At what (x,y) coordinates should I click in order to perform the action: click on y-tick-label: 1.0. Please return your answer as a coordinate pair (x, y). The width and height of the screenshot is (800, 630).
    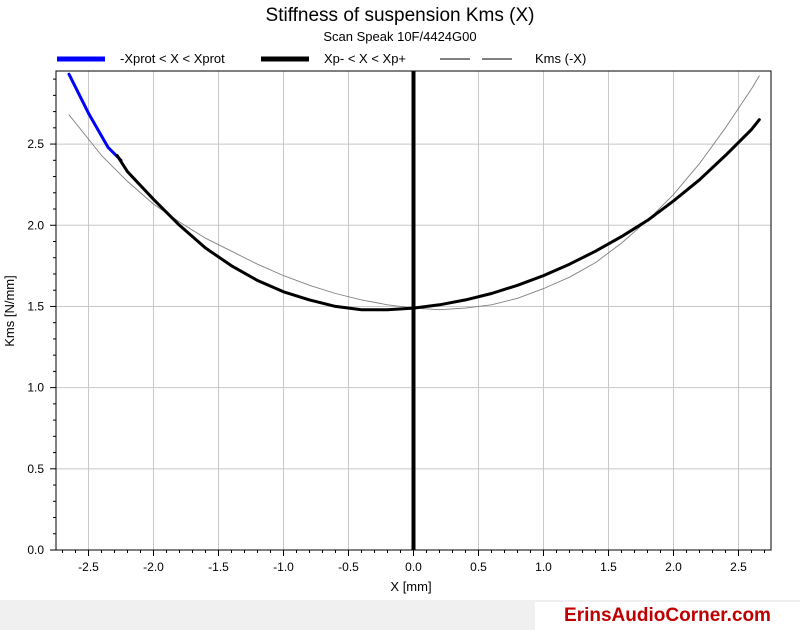
    Looking at the image, I should click on (35, 388).